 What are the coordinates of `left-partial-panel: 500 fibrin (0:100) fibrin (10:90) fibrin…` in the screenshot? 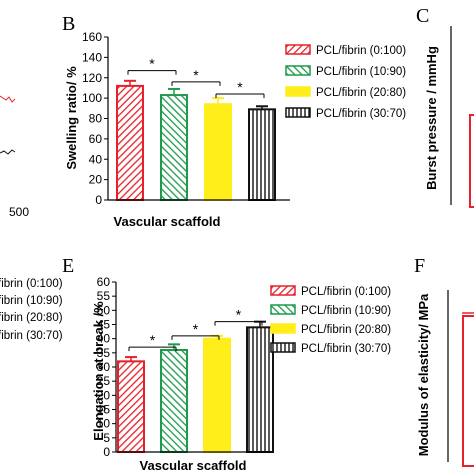 It's located at (31, 218).